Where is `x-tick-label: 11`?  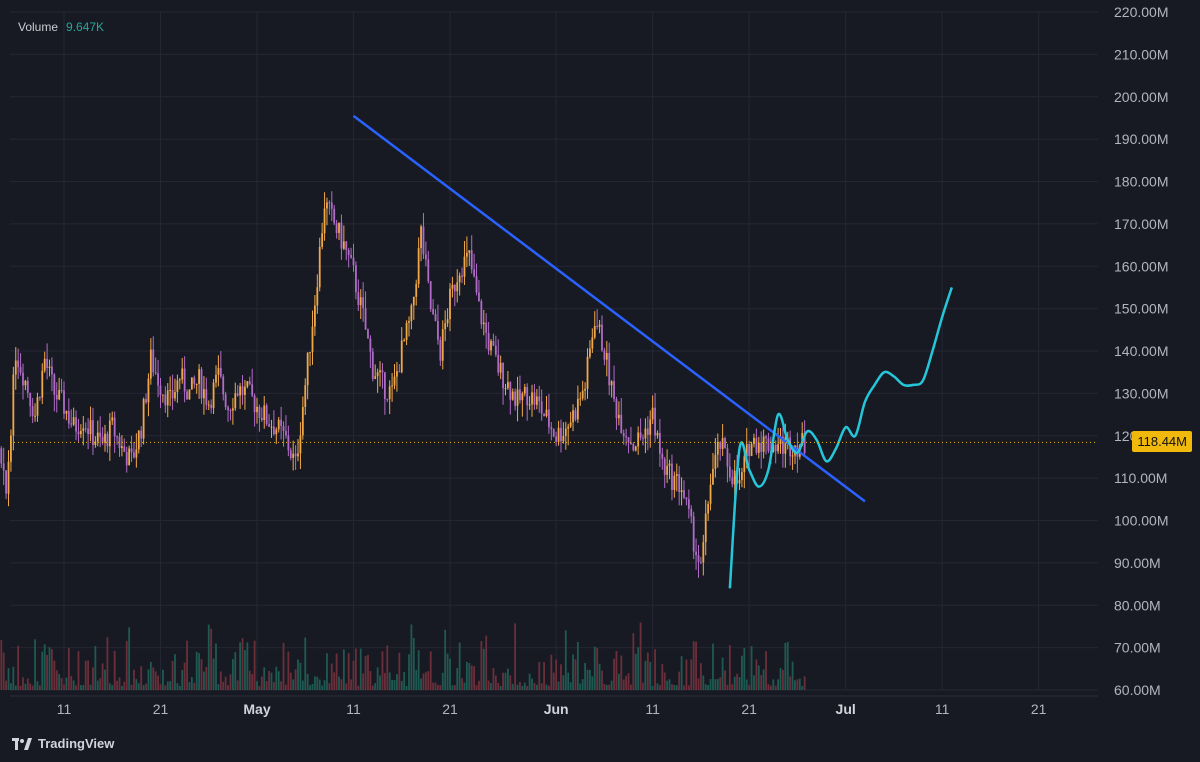 x-tick-label: 11 is located at coordinates (353, 709).